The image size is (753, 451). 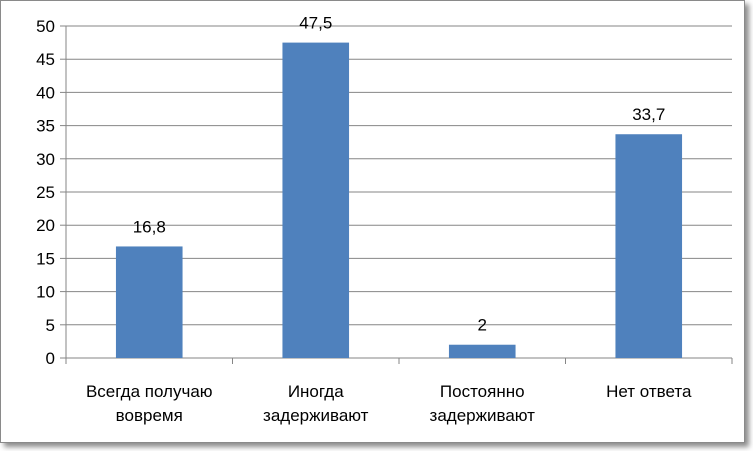 What do you see at coordinates (649, 391) in the screenshot?
I see `category-label: Нет ответа` at bounding box center [649, 391].